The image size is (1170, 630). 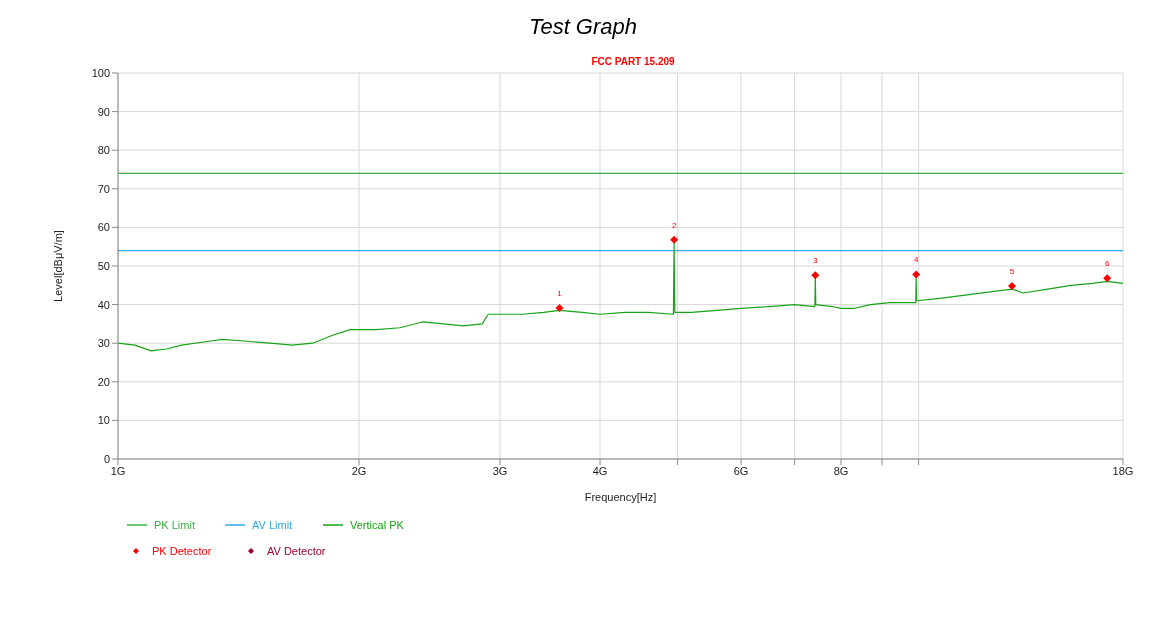 I want to click on x-tick-label: 3G, so click(x=500, y=470).